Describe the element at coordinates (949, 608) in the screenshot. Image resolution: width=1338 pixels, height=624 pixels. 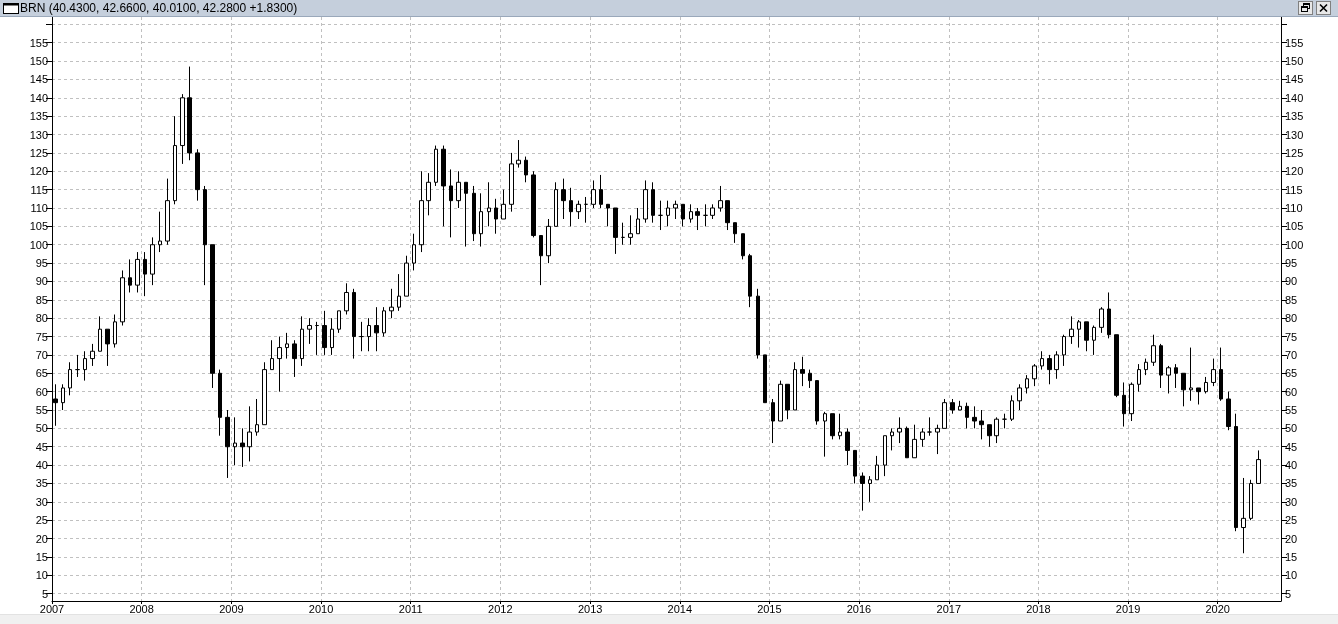
I see `x-tick-label: 2017` at that location.